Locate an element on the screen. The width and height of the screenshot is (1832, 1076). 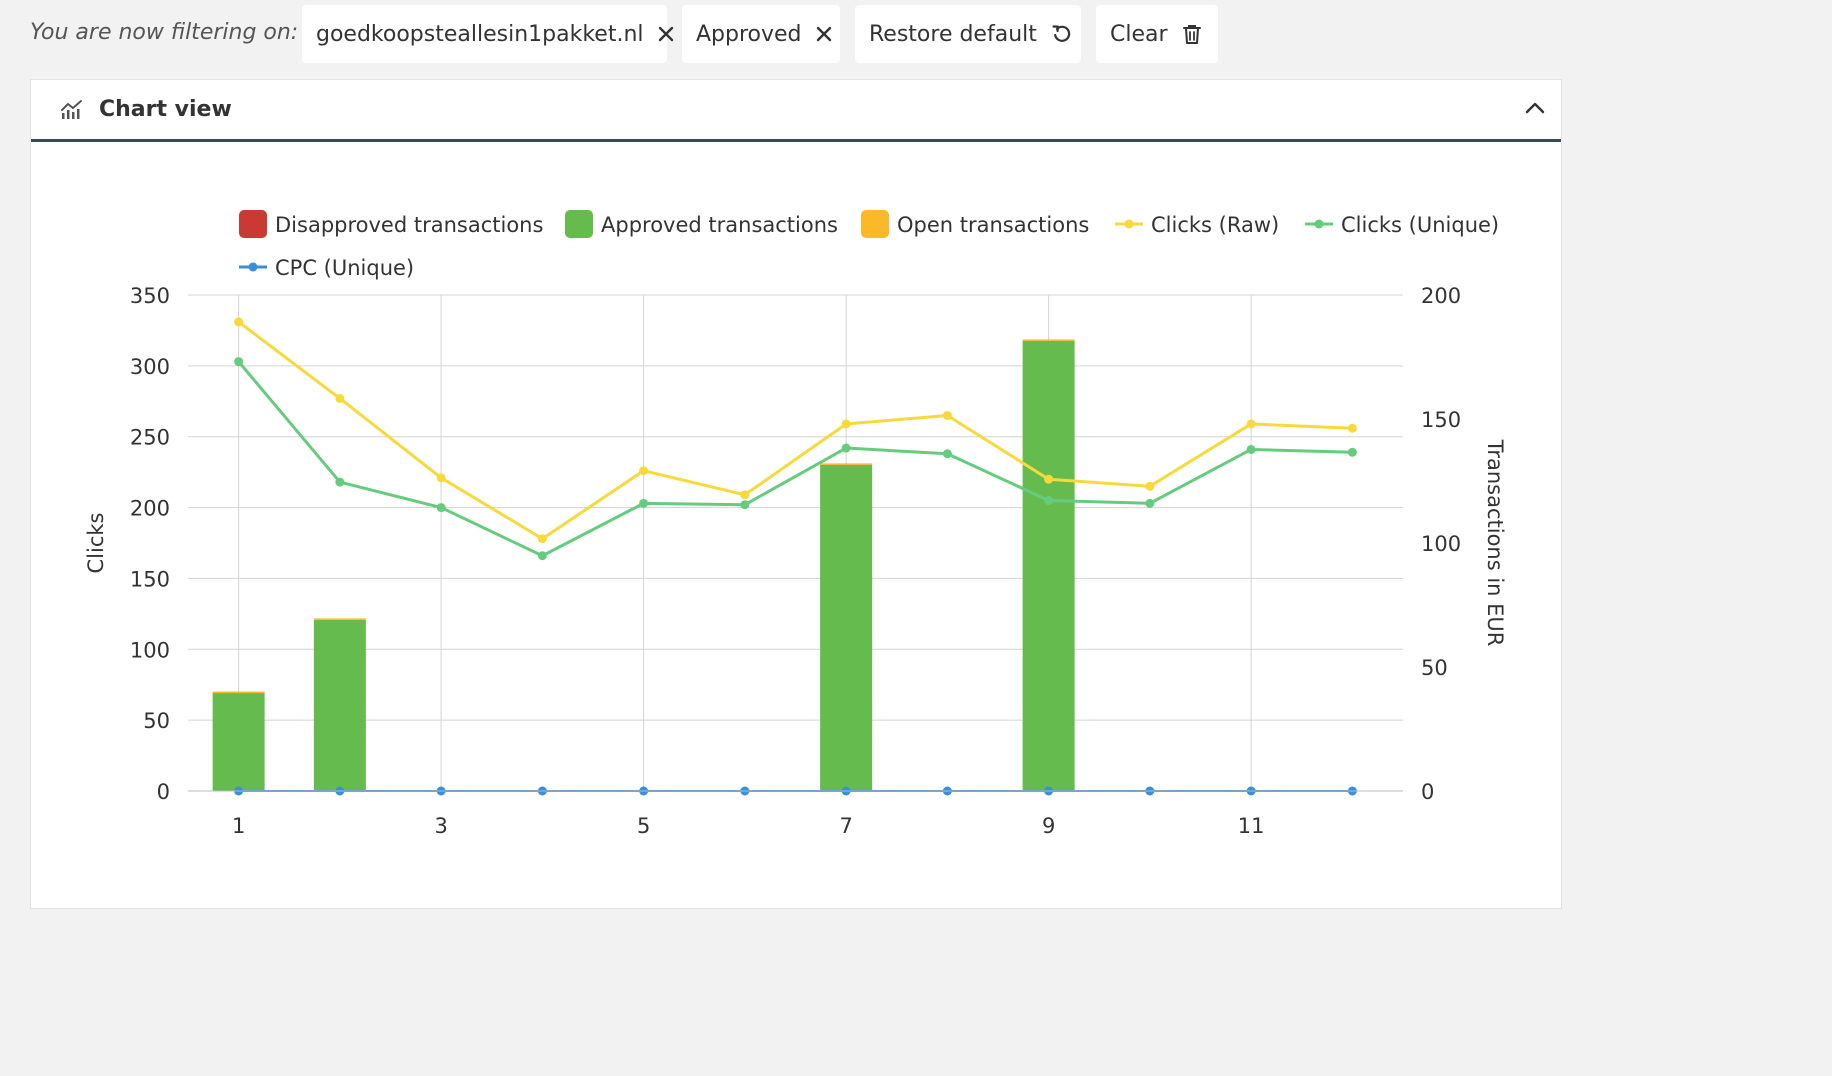
legend-label: CPC (Unique) is located at coordinates (344, 268).